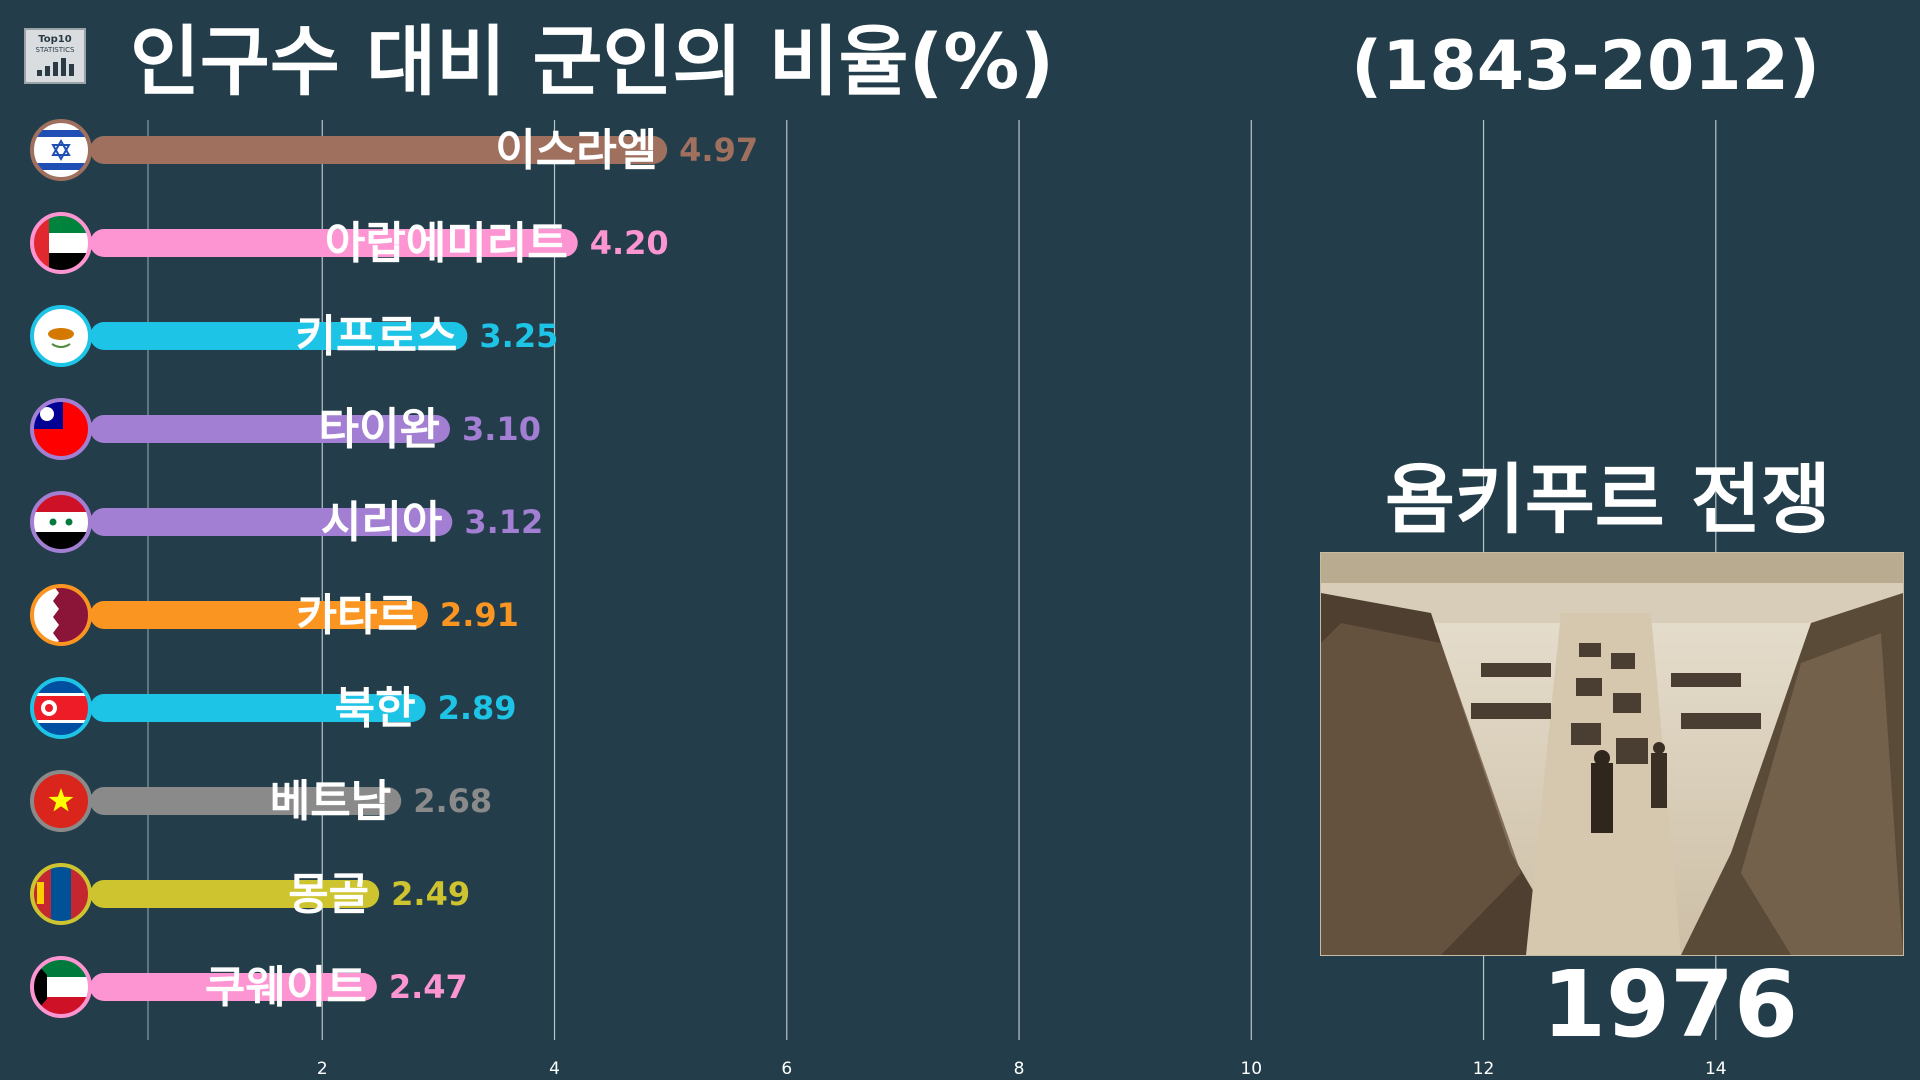  What do you see at coordinates (718, 150) in the screenshot?
I see `value-label: 4.97` at bounding box center [718, 150].